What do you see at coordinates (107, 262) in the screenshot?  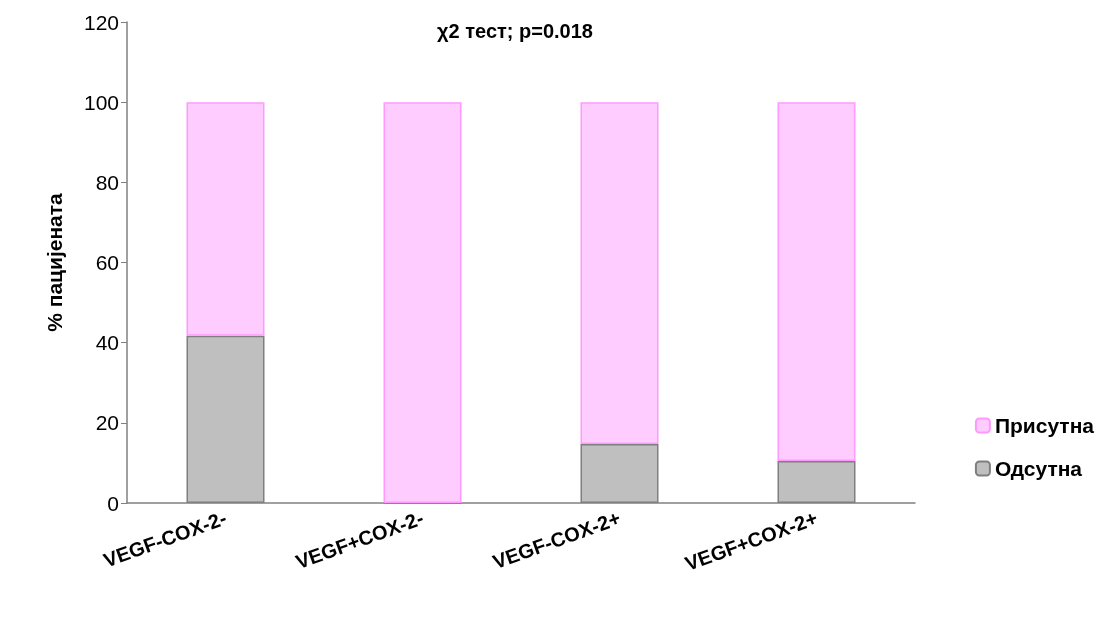 I see `y-tick-label: 60` at bounding box center [107, 262].